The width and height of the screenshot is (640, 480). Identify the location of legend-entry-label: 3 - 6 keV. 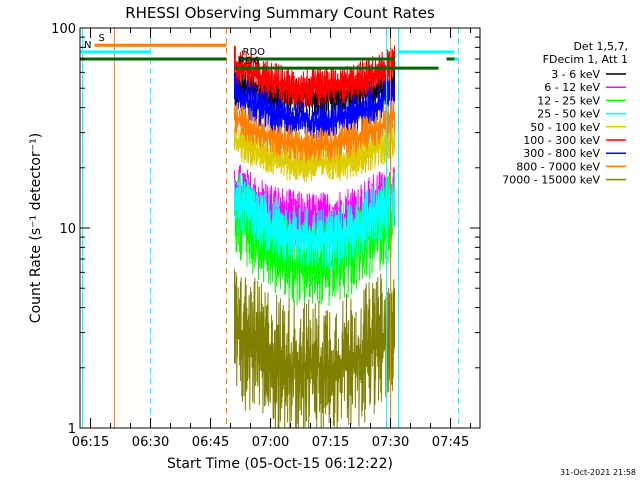
(575, 74).